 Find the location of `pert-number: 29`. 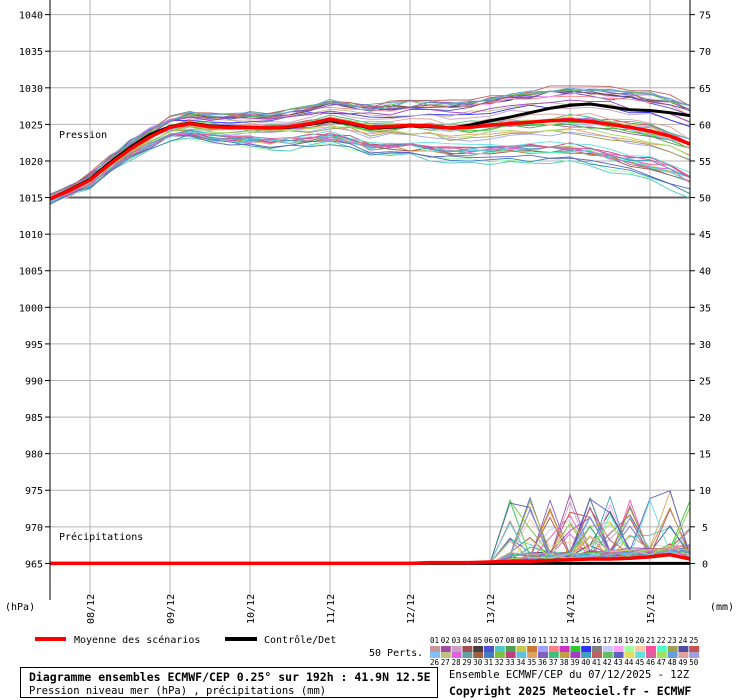

pert-number: 29 is located at coordinates (466, 661).